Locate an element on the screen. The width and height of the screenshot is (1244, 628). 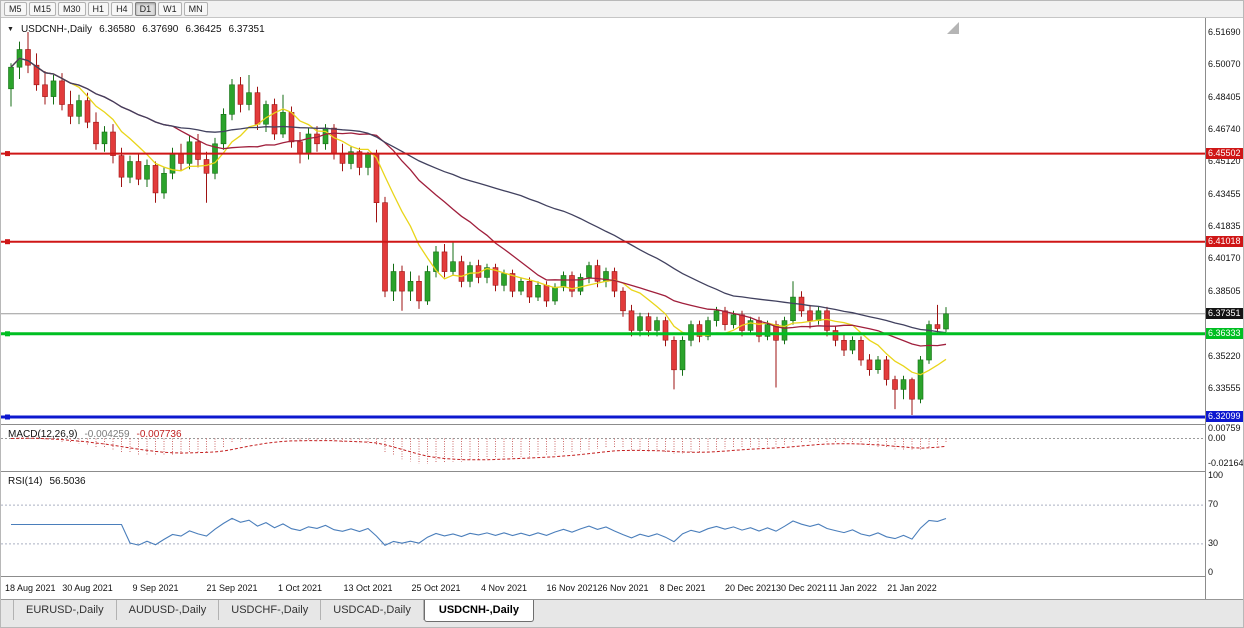
date-tick-label: 26 Nov 2021 is located at coordinates (623, 588).